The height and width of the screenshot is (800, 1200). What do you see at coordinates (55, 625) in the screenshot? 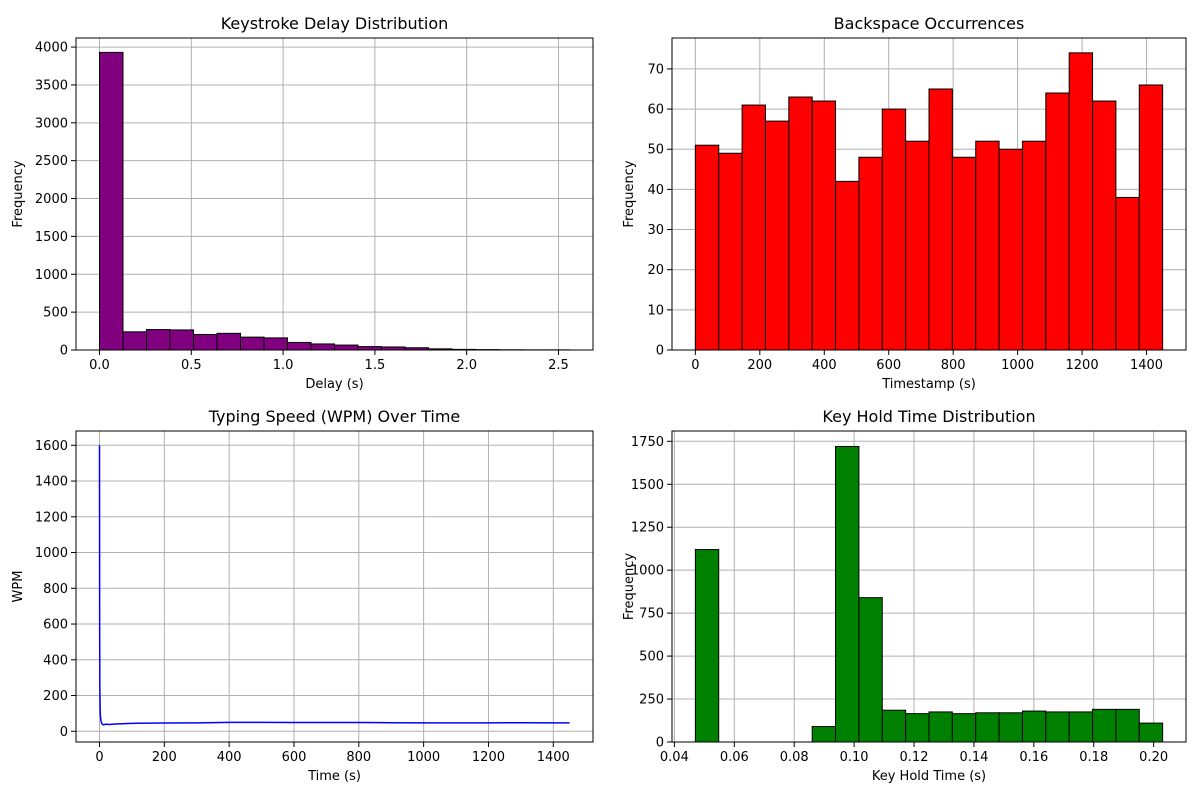
I see `y-tick-label: 600` at bounding box center [55, 625].